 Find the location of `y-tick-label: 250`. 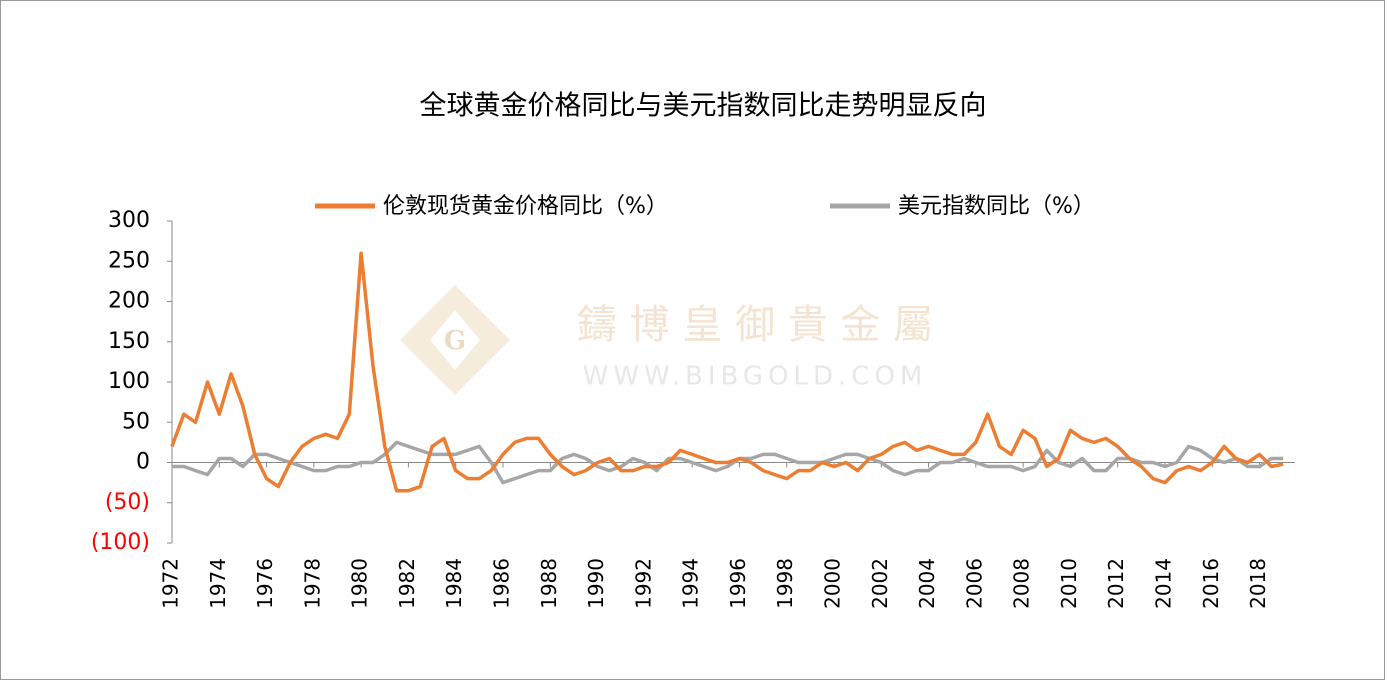

y-tick-label: 250 is located at coordinates (129, 260).